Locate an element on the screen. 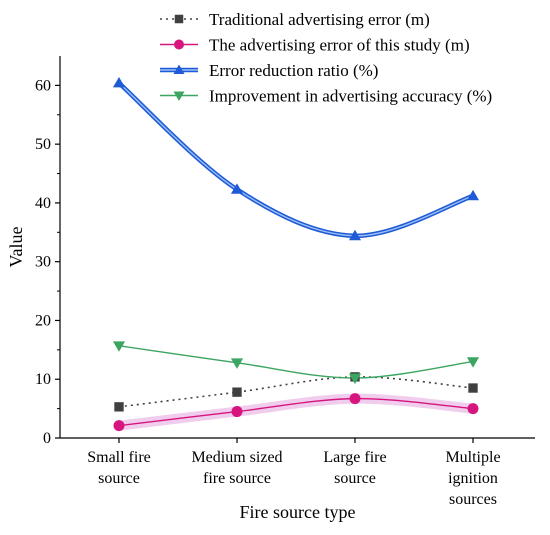 The width and height of the screenshot is (550, 535). y-tick-label: 0 is located at coordinates (47, 438).